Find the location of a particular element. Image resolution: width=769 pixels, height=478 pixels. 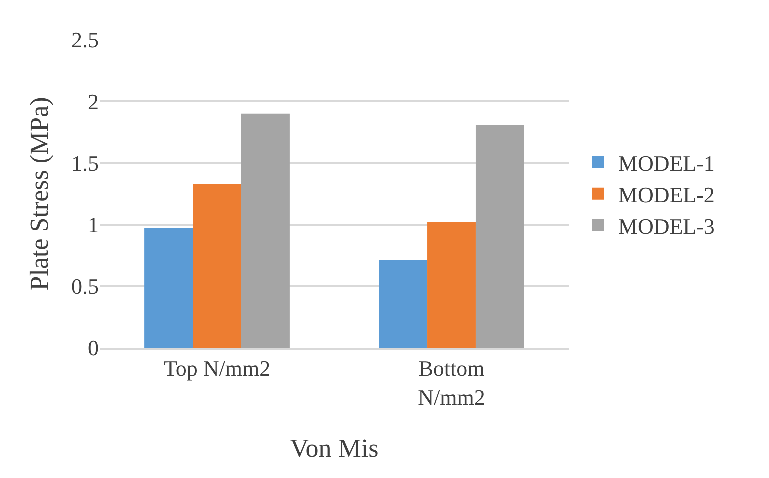

y-tick-label: 2.5 is located at coordinates (85, 40).